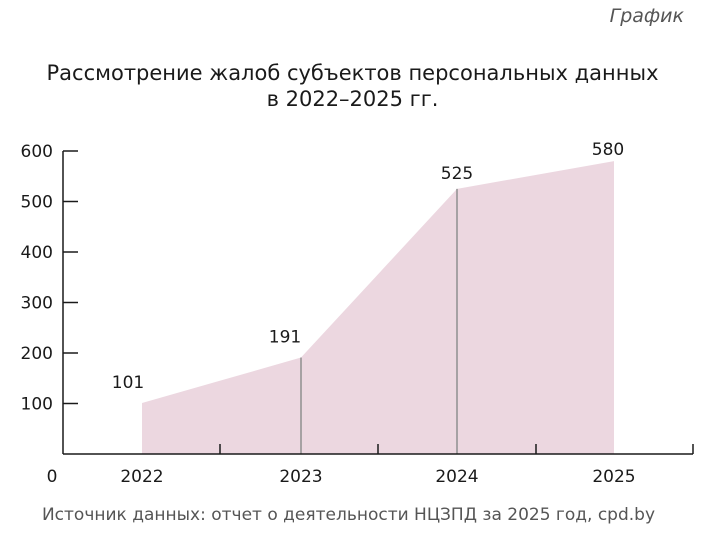  Describe the element at coordinates (457, 174) in the screenshot. I see `data-label-2024: 525` at that location.